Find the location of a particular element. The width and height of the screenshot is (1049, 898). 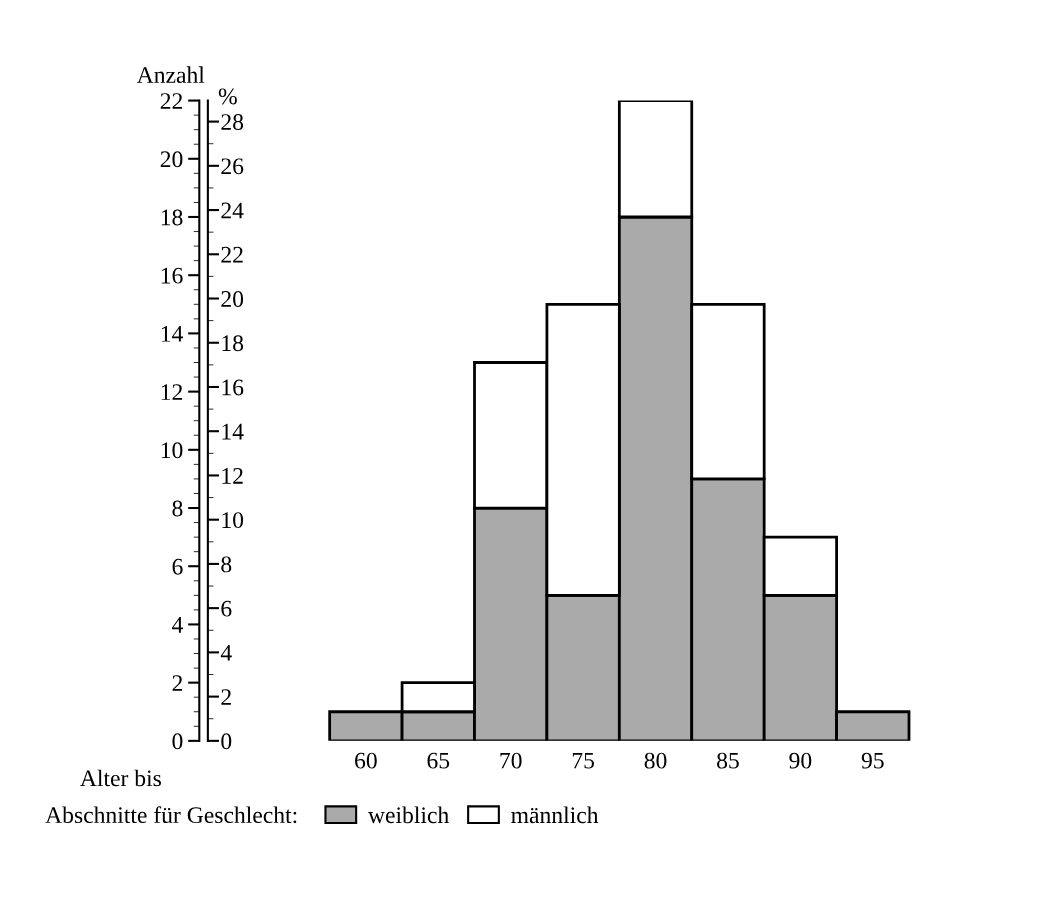

y2-tick-label: 20 is located at coordinates (232, 299).